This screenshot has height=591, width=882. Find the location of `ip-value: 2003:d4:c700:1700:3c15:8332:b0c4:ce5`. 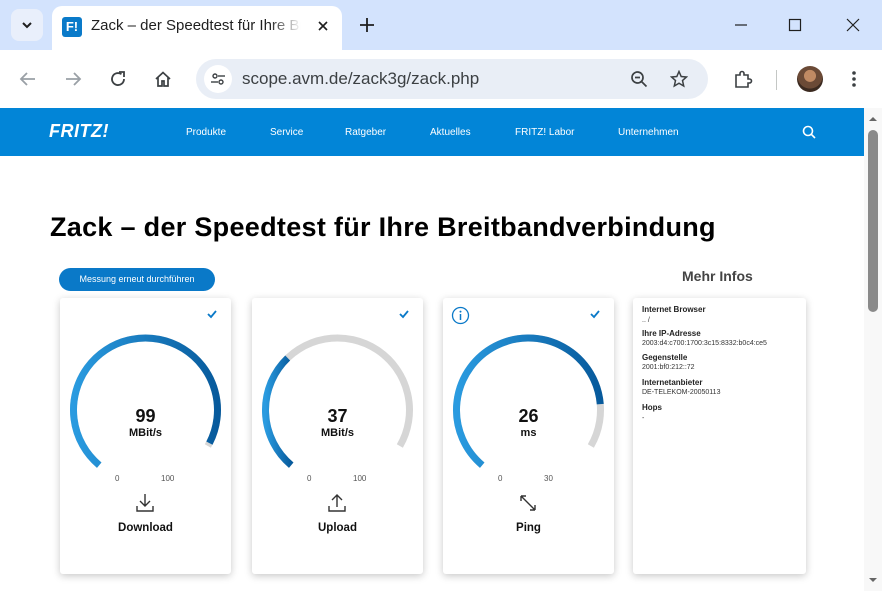

ip-value: 2003:d4:c700:1700:3c15:8332:b0c4:ce5 is located at coordinates (704, 343).